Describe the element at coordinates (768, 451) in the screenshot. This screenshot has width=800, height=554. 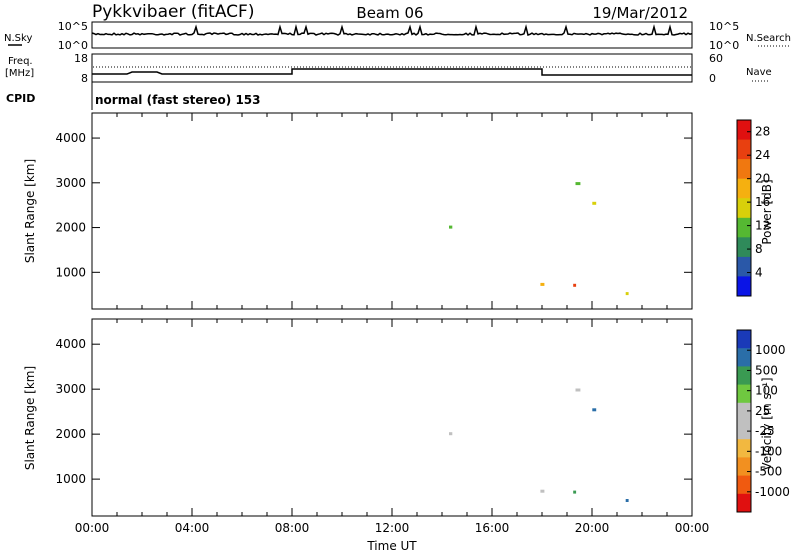
I see `colorbar-tick-label: -100` at that location.